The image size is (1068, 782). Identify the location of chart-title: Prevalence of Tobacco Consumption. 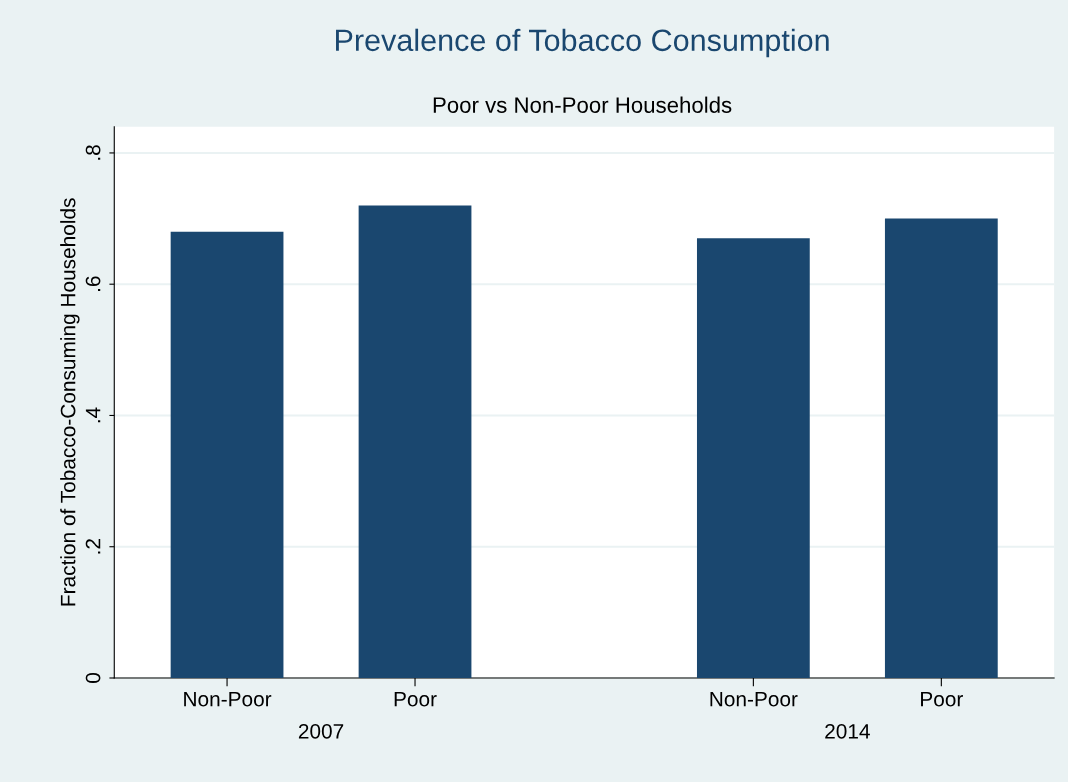
(582, 43).